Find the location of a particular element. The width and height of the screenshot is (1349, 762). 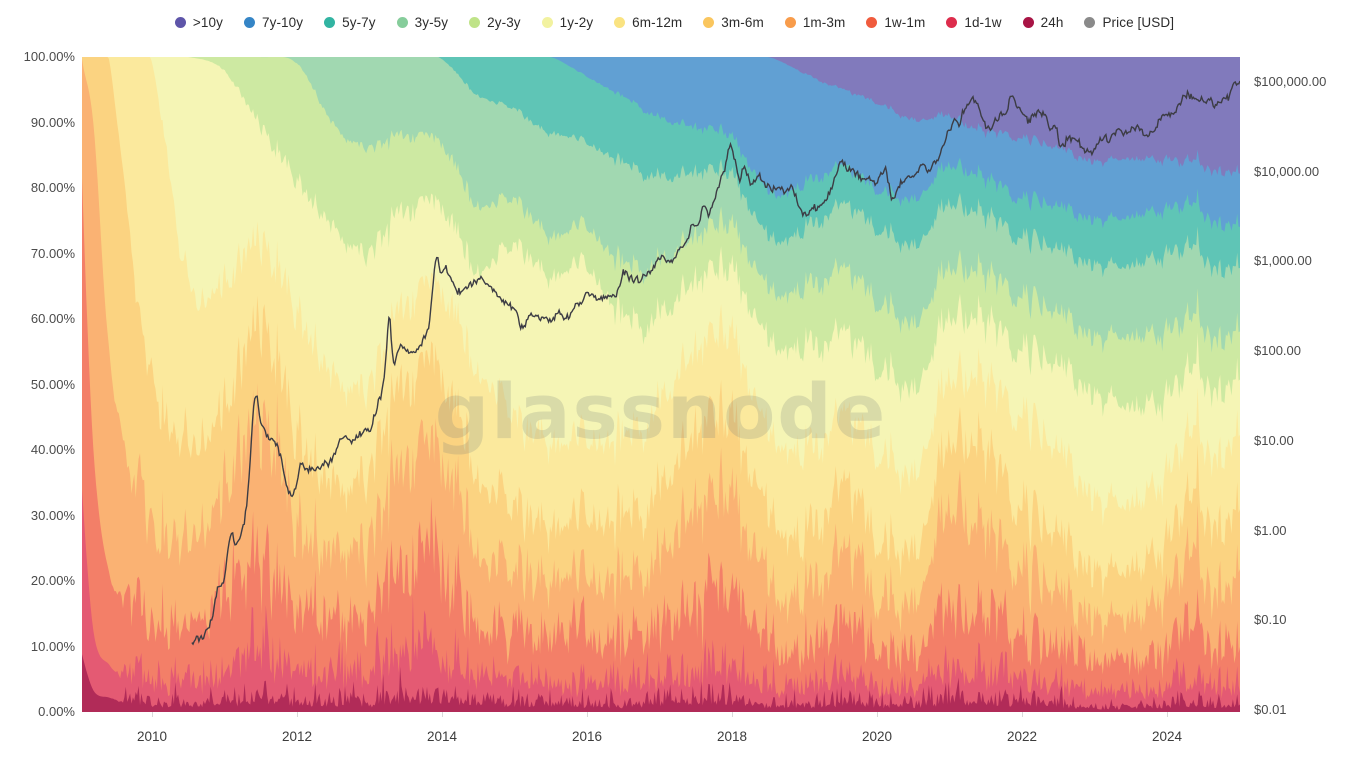

x-tick-label: 2022 is located at coordinates (1022, 736).